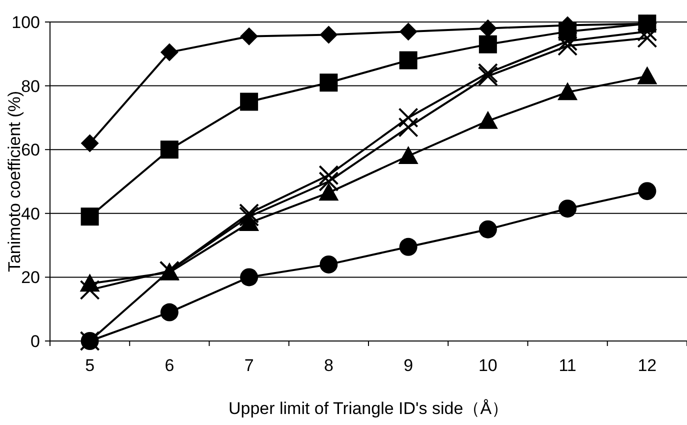  What do you see at coordinates (26, 22) in the screenshot?
I see `y-tick-label: 100` at bounding box center [26, 22].